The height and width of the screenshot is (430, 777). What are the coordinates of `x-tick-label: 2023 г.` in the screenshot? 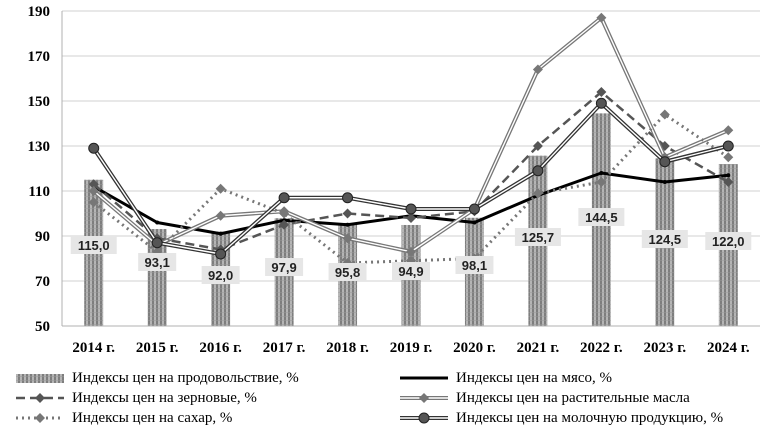 It's located at (665, 348).